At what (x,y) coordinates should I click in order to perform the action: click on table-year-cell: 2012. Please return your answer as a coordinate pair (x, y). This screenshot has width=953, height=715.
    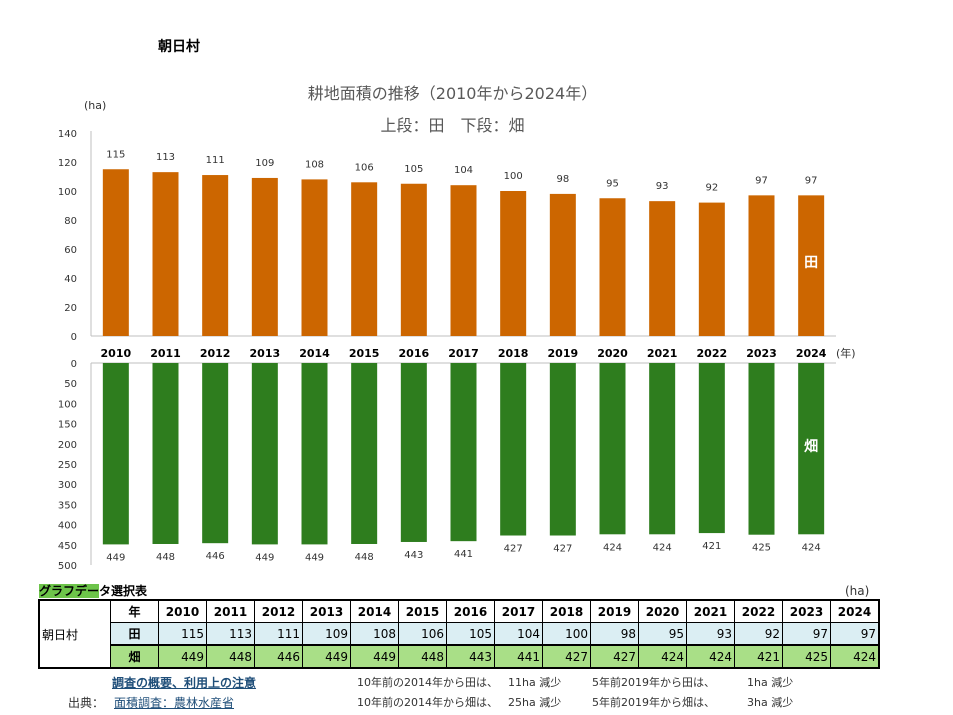
    Looking at the image, I should click on (278, 611).